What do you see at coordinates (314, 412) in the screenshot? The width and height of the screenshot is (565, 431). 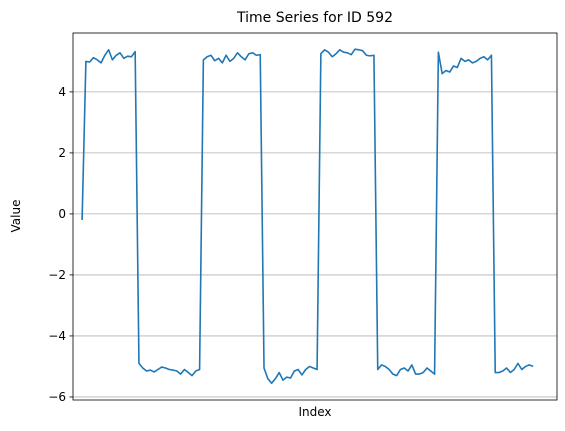 I see `x-axis-label: Index` at bounding box center [314, 412].